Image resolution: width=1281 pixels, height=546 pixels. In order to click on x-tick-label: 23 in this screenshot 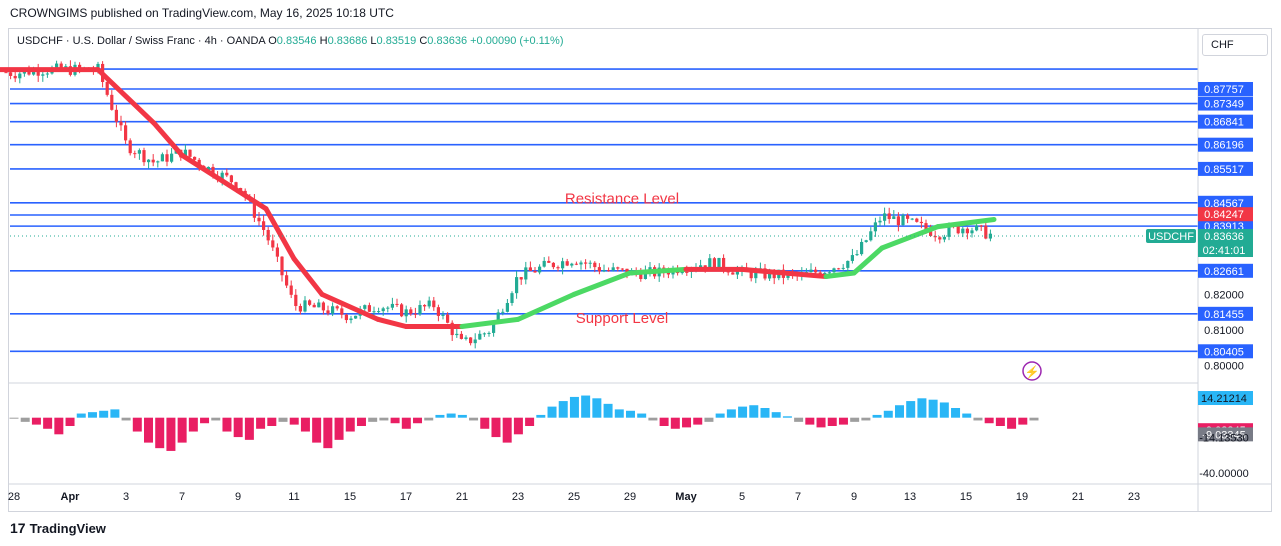, I will do `click(518, 497)`.